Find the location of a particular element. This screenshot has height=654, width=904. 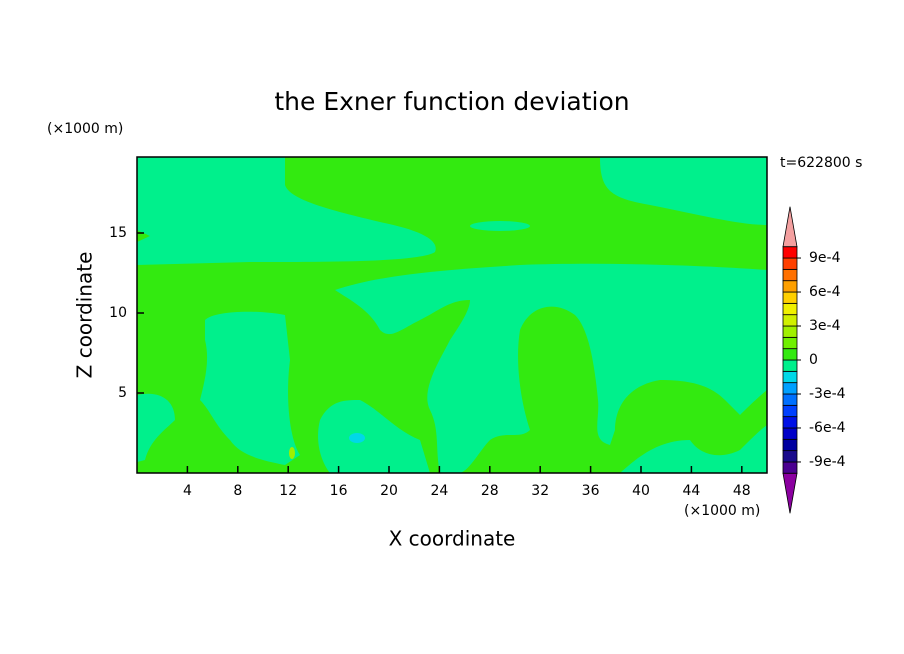

x-tick-label: 48 is located at coordinates (742, 491).